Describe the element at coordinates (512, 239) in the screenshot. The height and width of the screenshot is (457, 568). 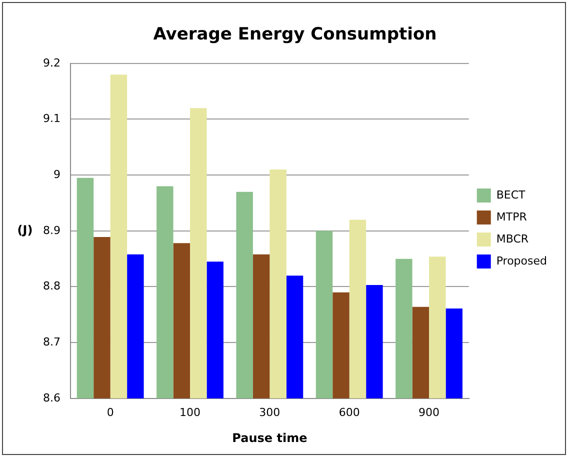
I see `legend-label: MBCR` at that location.